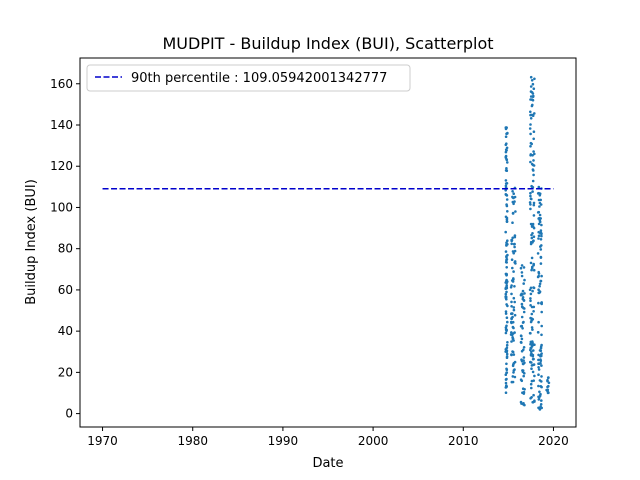 The width and height of the screenshot is (640, 480). I want to click on x-tick-label: 2010, so click(463, 441).